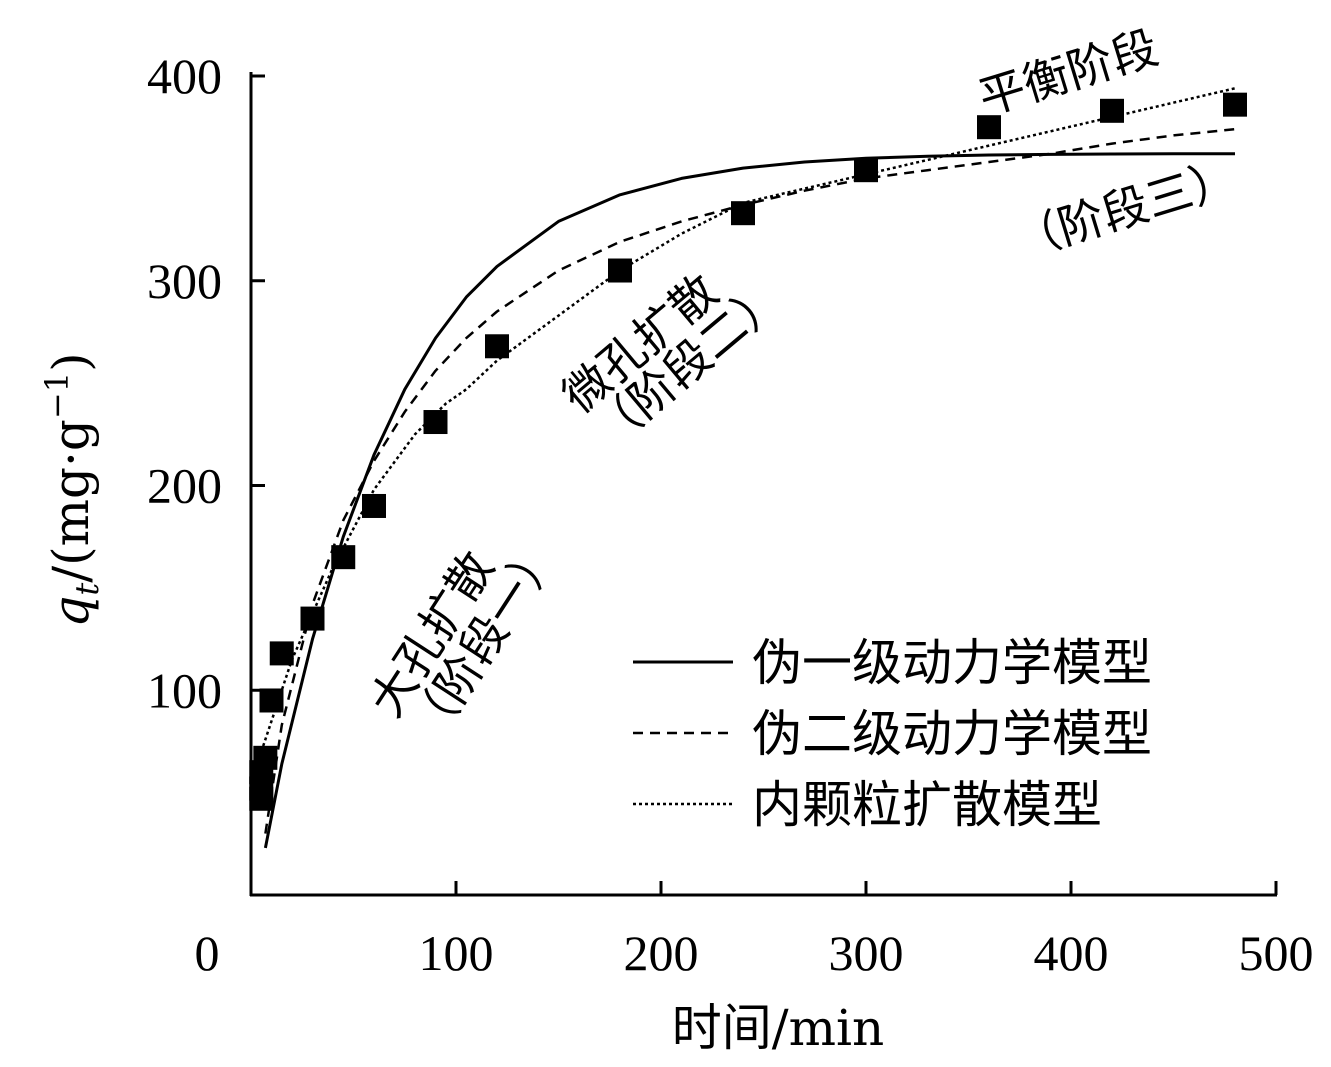  I want to click on x-tick-label: 100, so click(456, 953).